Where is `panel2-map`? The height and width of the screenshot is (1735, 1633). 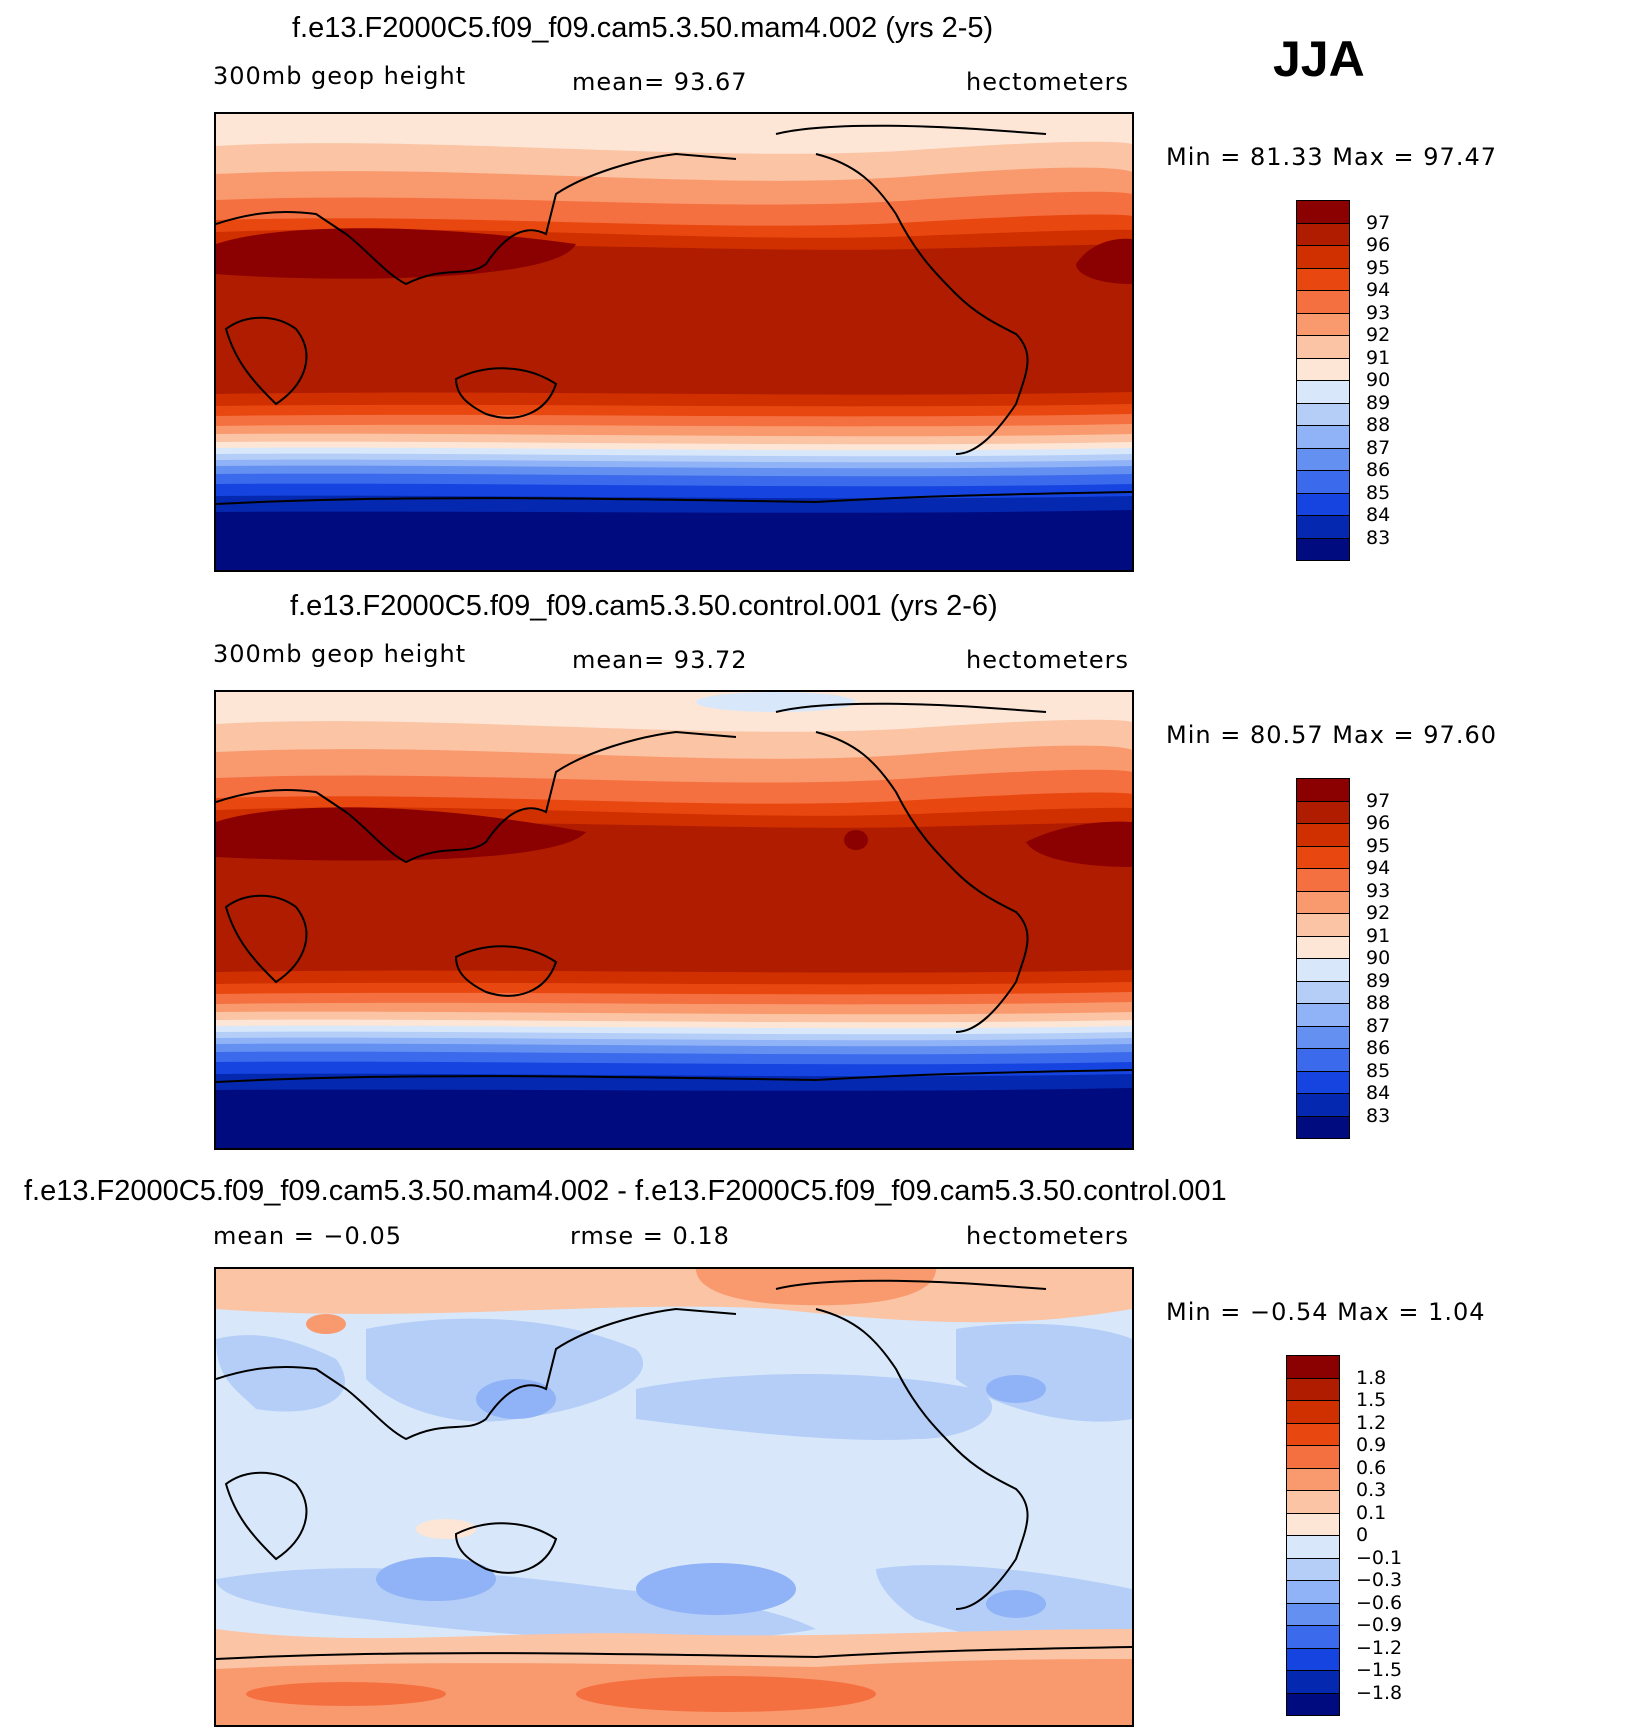
panel2-map is located at coordinates (674, 920).